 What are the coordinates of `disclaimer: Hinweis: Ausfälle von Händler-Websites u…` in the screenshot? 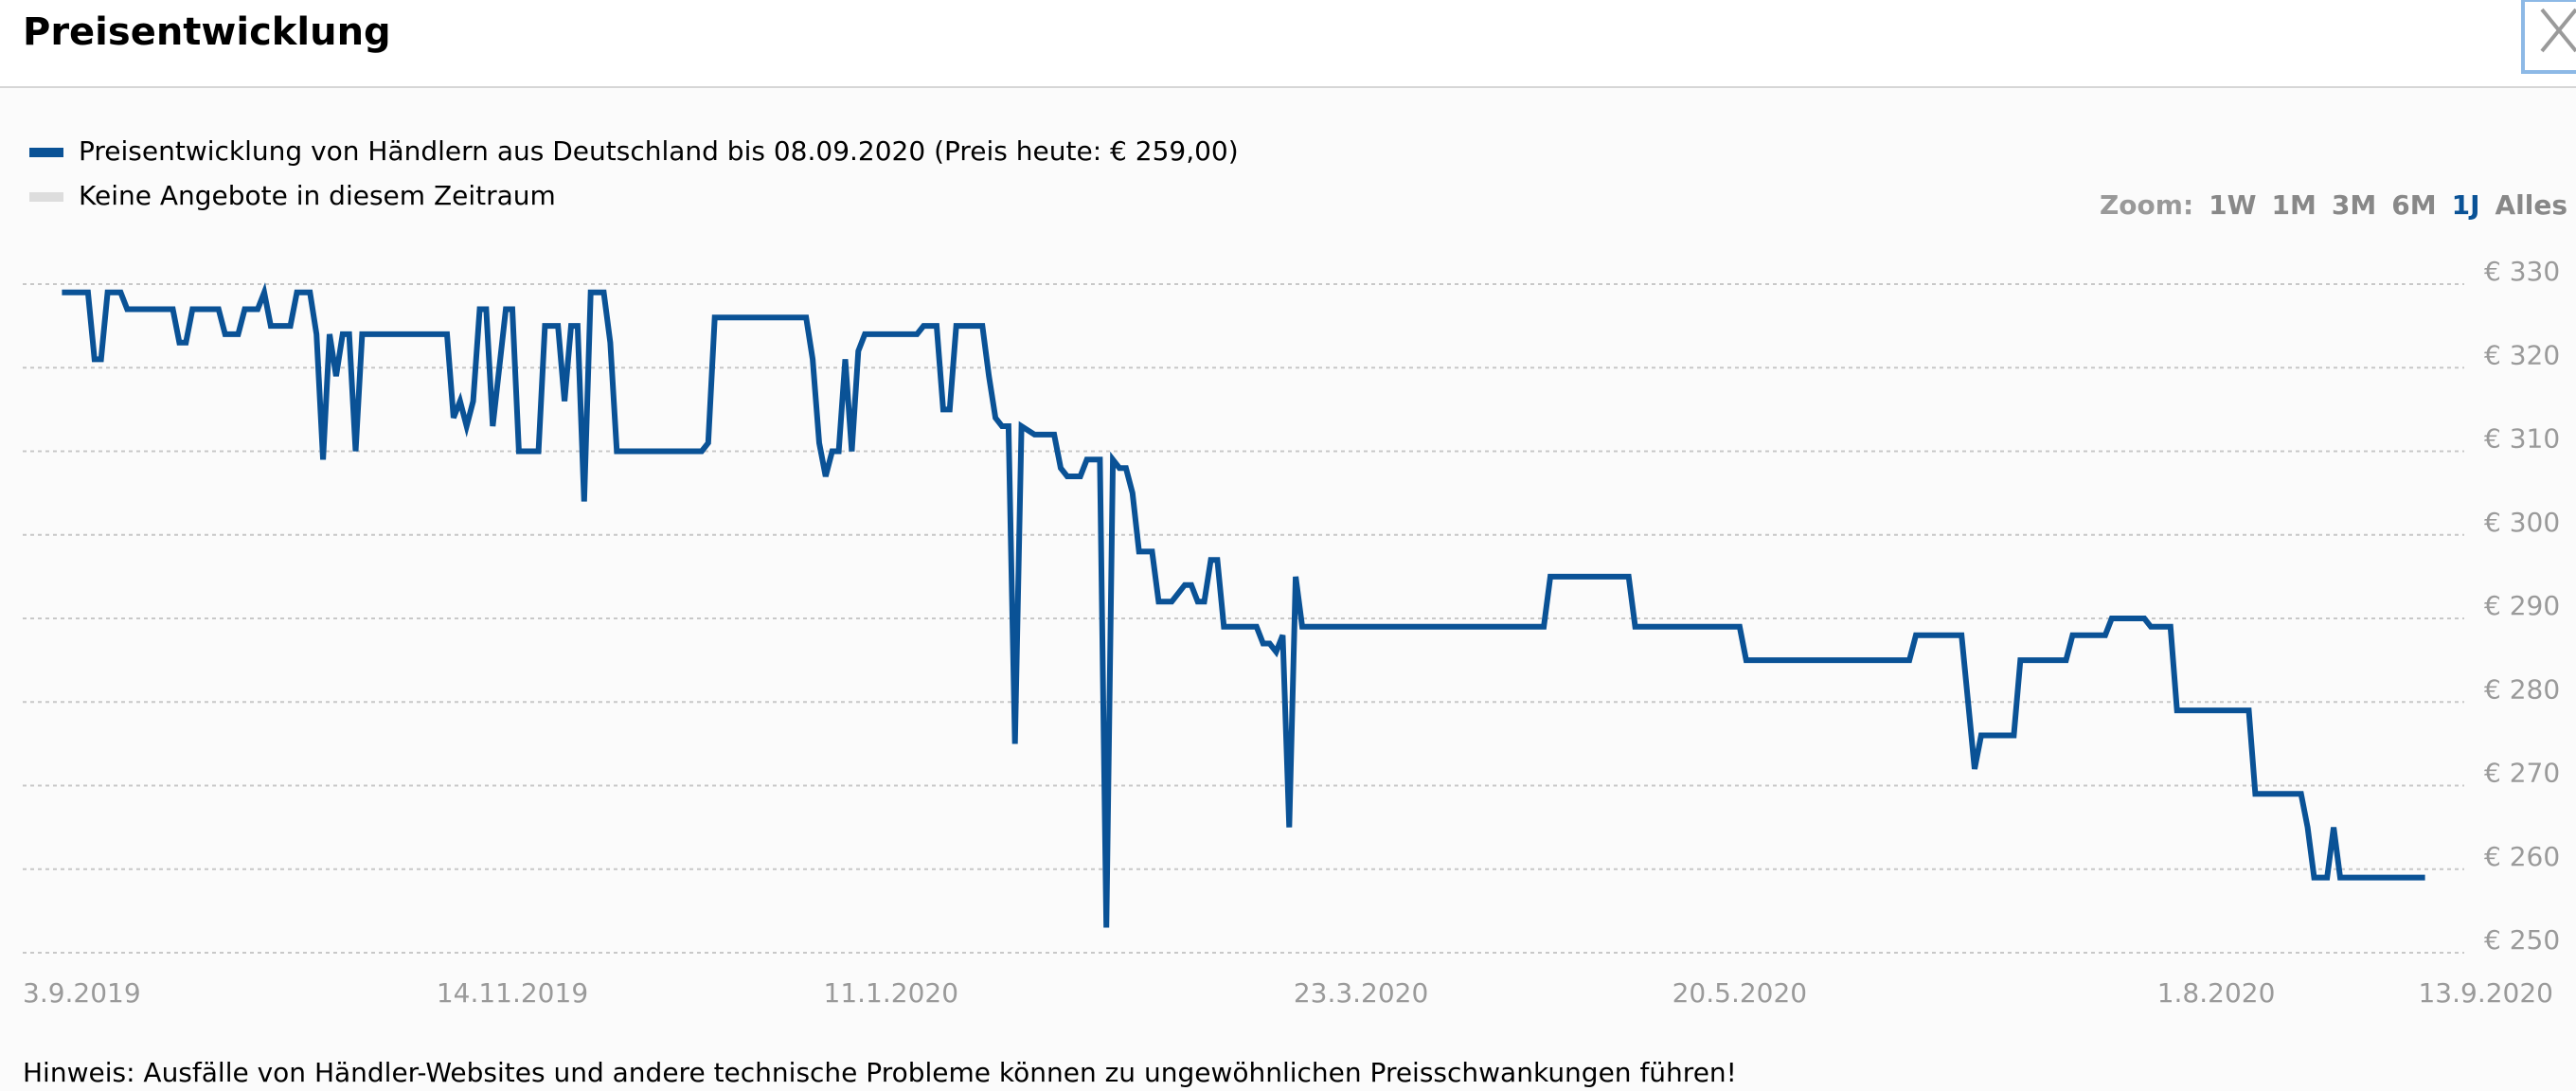 It's located at (880, 1072).